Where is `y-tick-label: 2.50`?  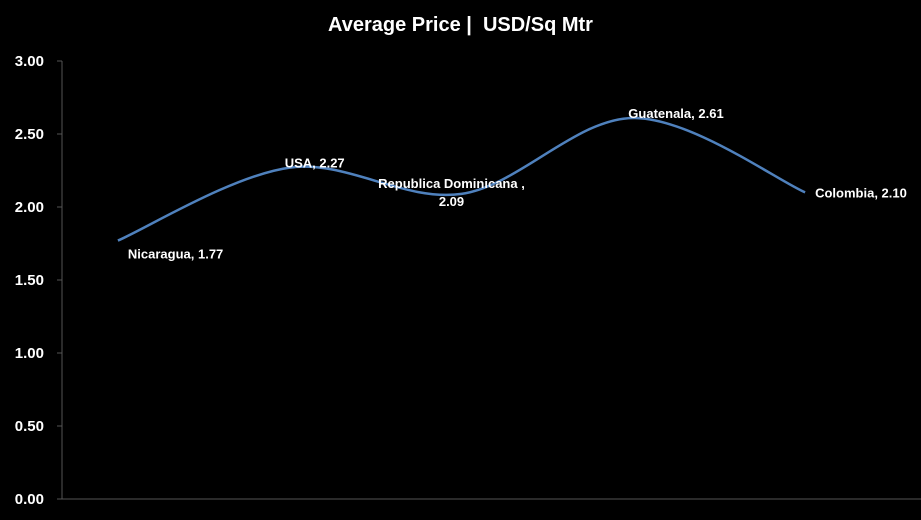
y-tick-label: 2.50 is located at coordinates (29, 134).